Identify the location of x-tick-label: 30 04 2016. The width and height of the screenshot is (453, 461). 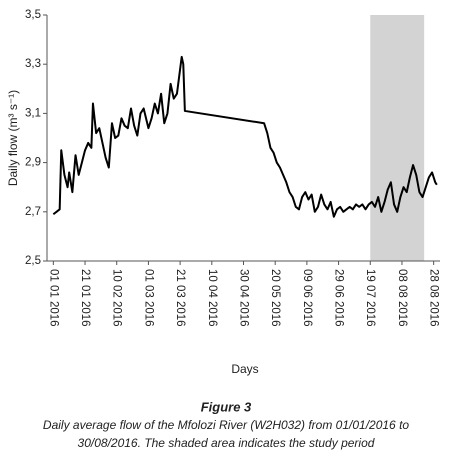
(243, 298).